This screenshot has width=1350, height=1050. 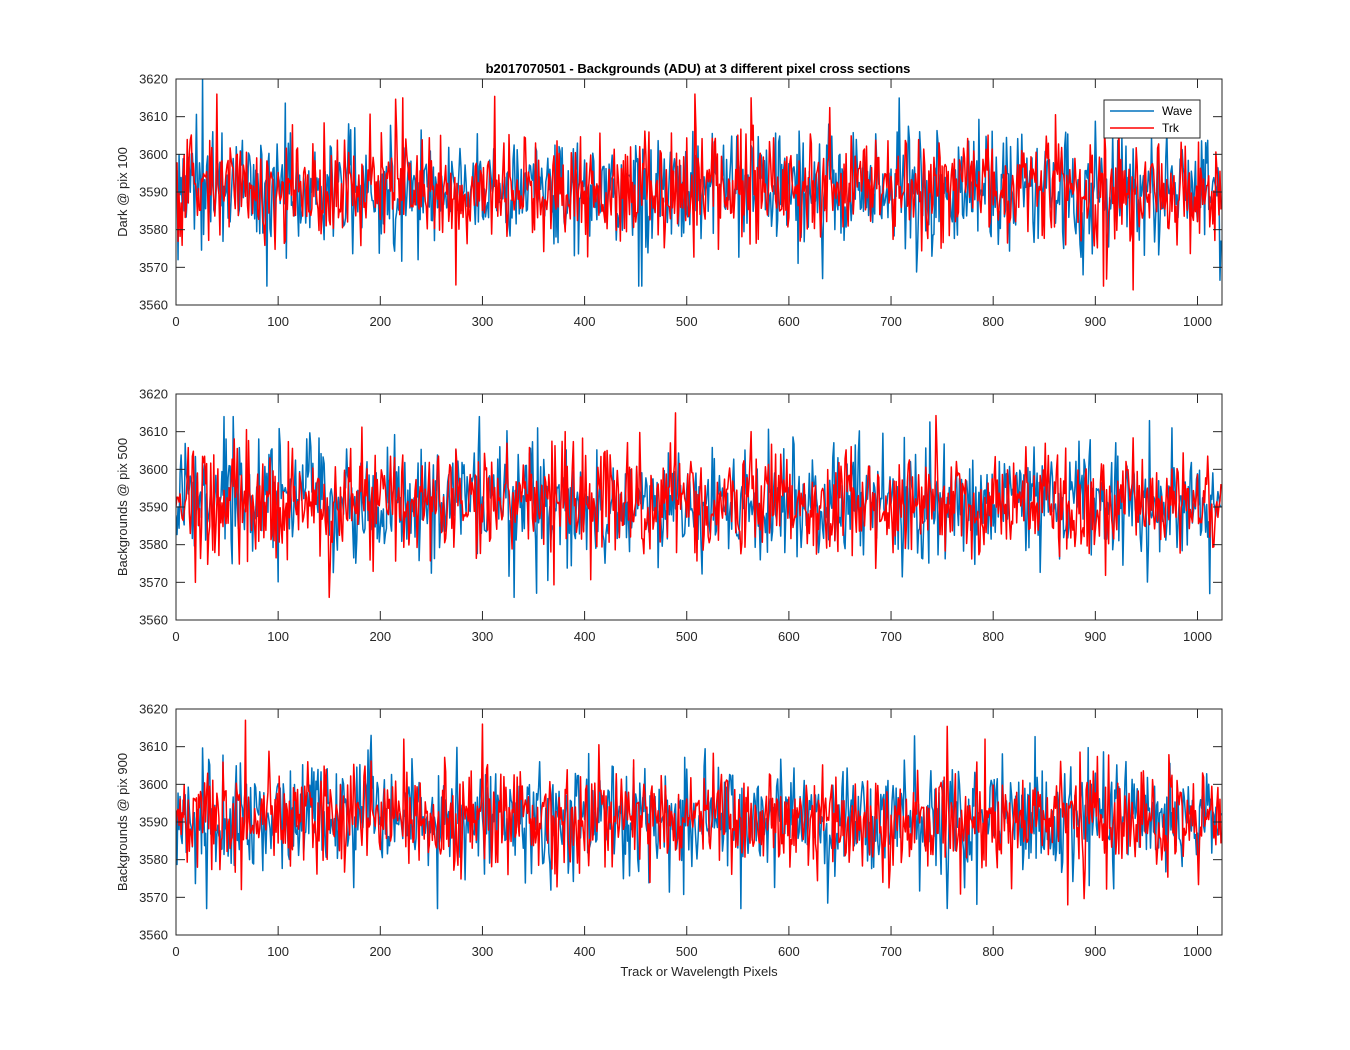 I want to click on legend-box, so click(x=1152, y=119).